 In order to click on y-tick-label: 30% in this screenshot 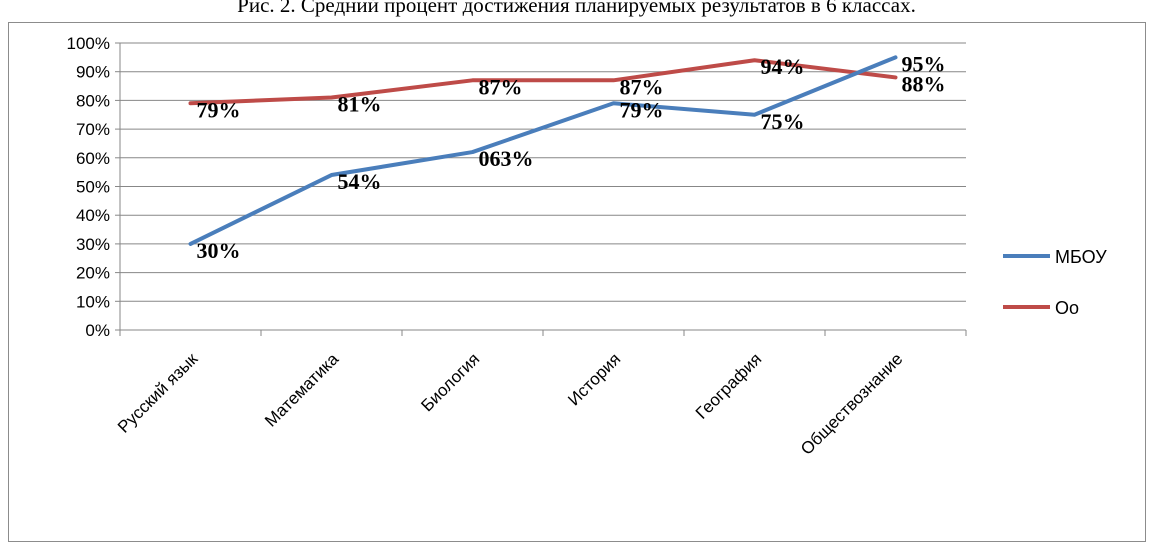, I will do `click(93, 244)`.